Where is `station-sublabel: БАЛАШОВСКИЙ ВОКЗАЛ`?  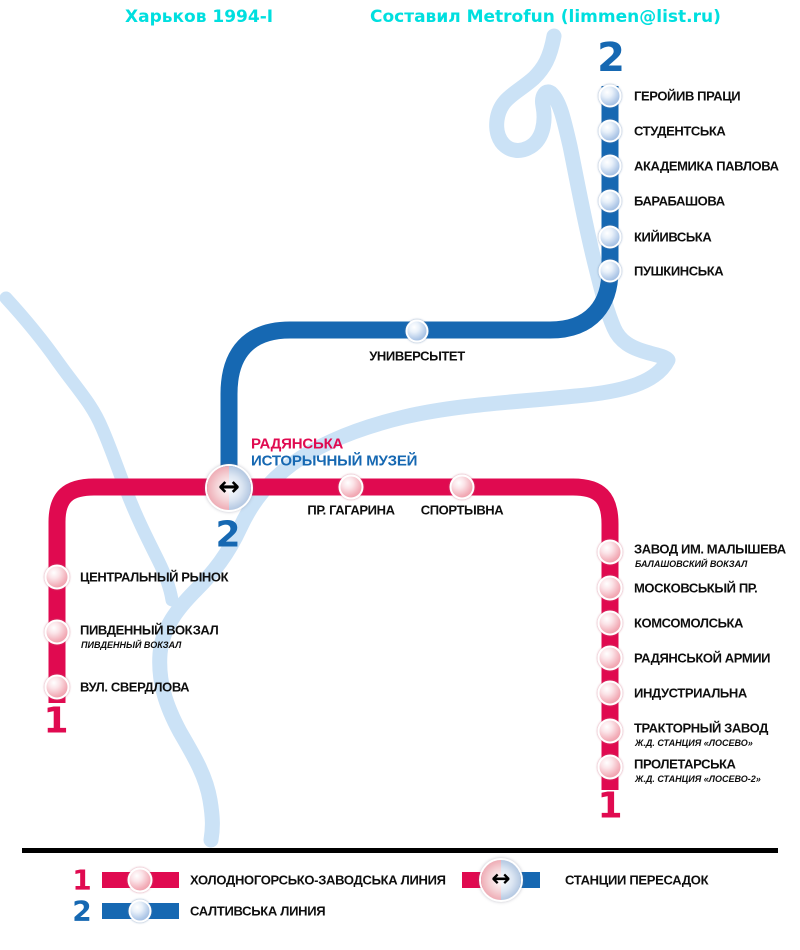
station-sublabel: БАЛАШОВСКИЙ ВОКЗАЛ is located at coordinates (691, 564).